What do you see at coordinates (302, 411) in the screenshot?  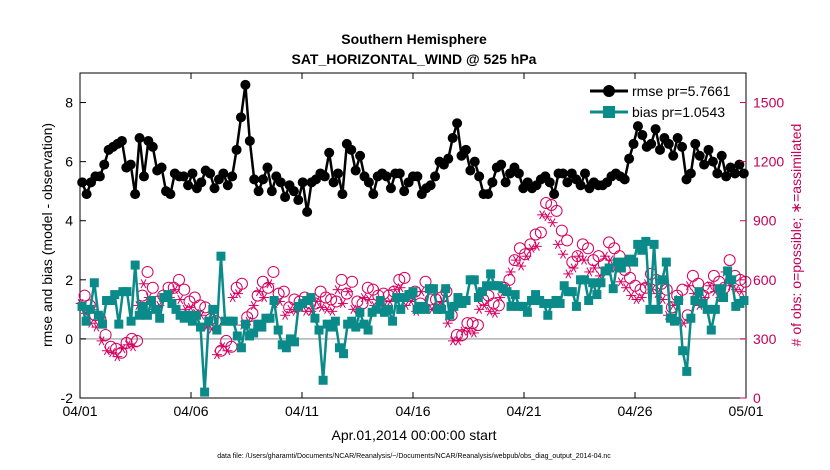 I see `x-tick-label: 04/11` at bounding box center [302, 411].